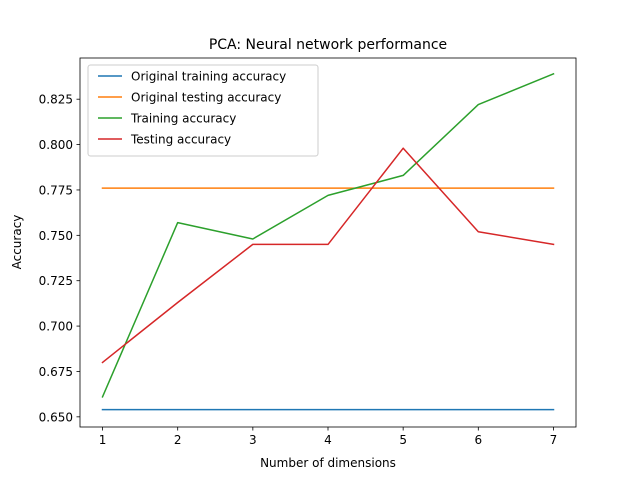 The height and width of the screenshot is (480, 640). I want to click on x-tick-label: 3, so click(253, 440).